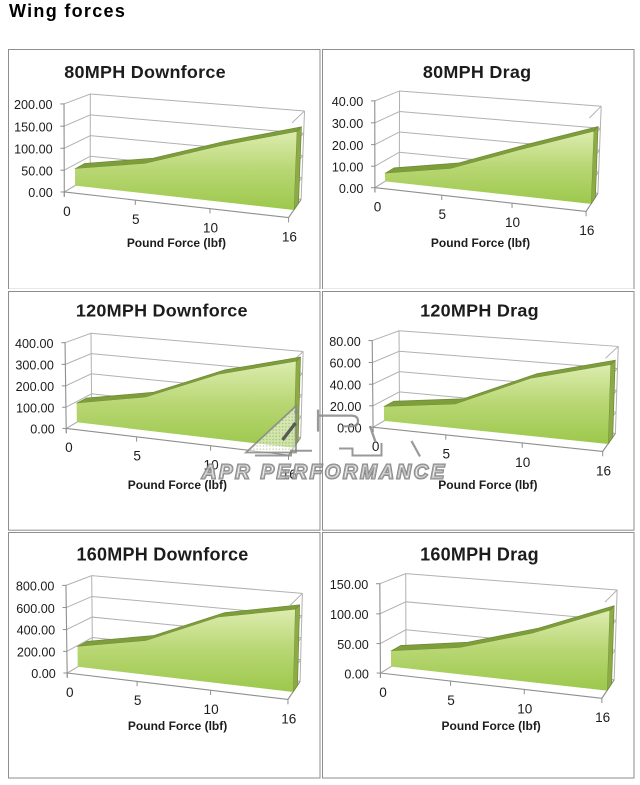 Image resolution: width=640 pixels, height=785 pixels. Describe the element at coordinates (145, 72) in the screenshot. I see `svg-text: 80MPH Downforce` at that location.